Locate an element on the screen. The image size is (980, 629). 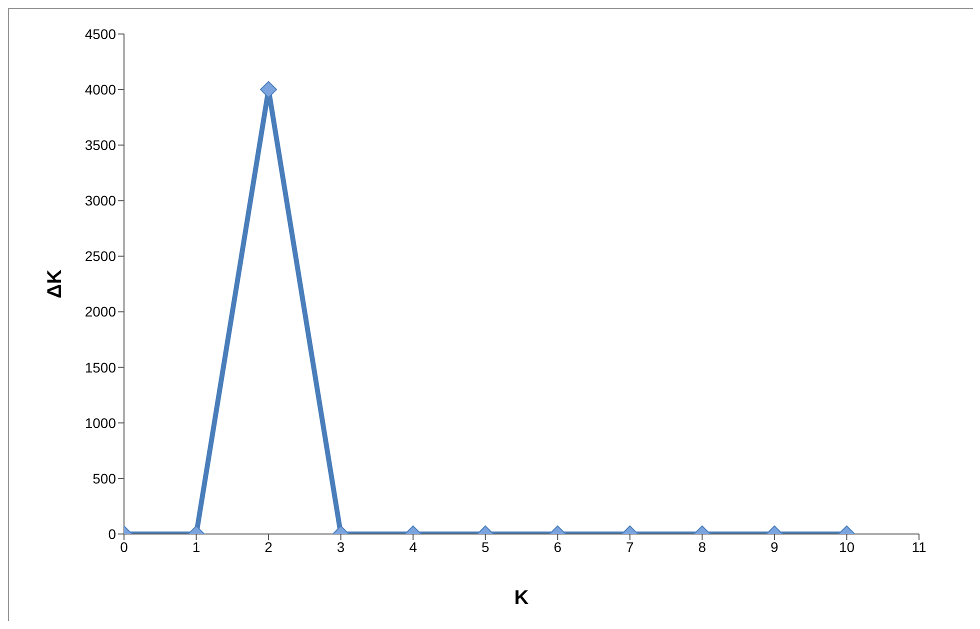
x-tick-label: 0 is located at coordinates (124, 546).